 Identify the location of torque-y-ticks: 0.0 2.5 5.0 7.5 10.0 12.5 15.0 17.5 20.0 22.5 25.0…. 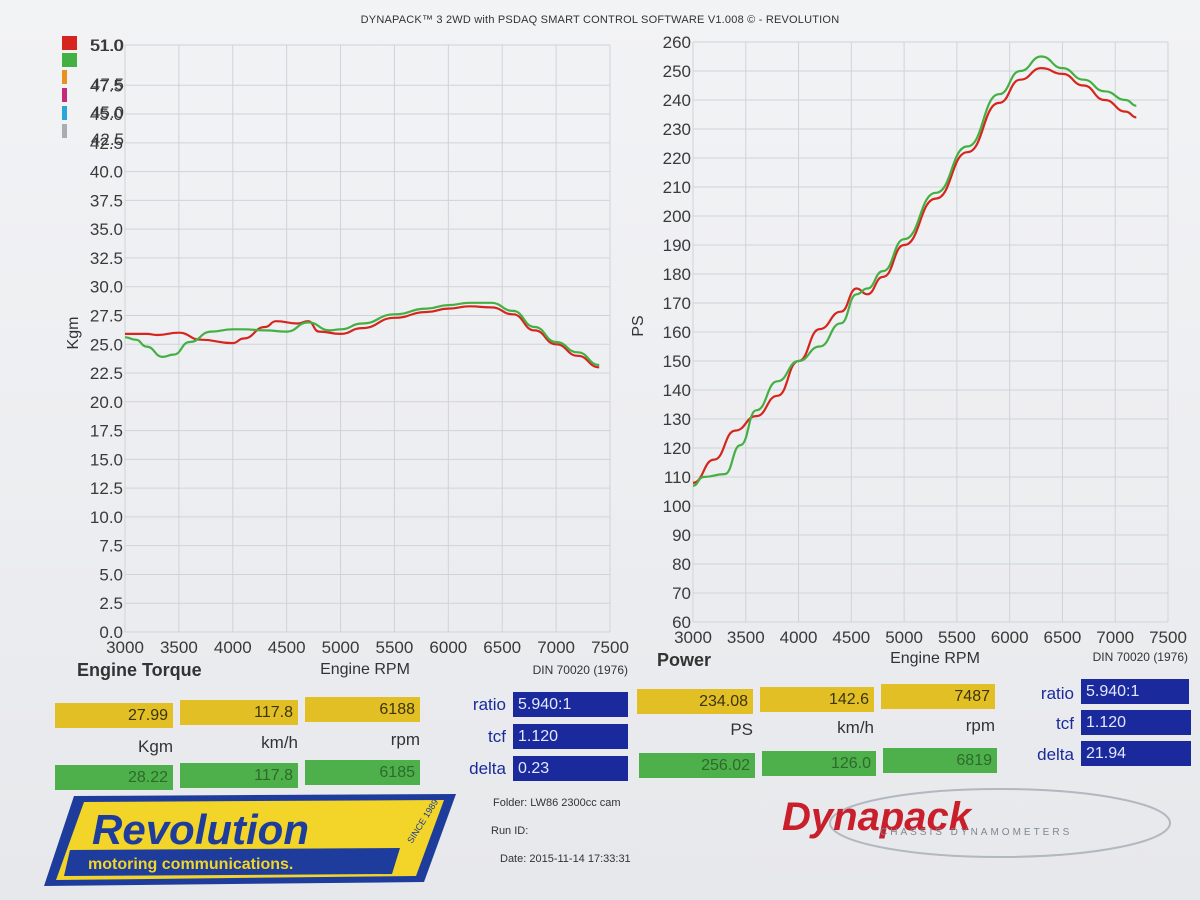
(106, 339).